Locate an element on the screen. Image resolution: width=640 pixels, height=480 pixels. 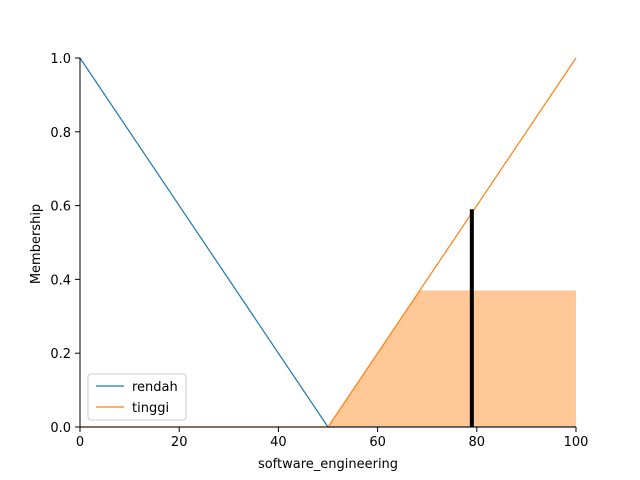
y-axis-label: Membership is located at coordinates (36, 244).